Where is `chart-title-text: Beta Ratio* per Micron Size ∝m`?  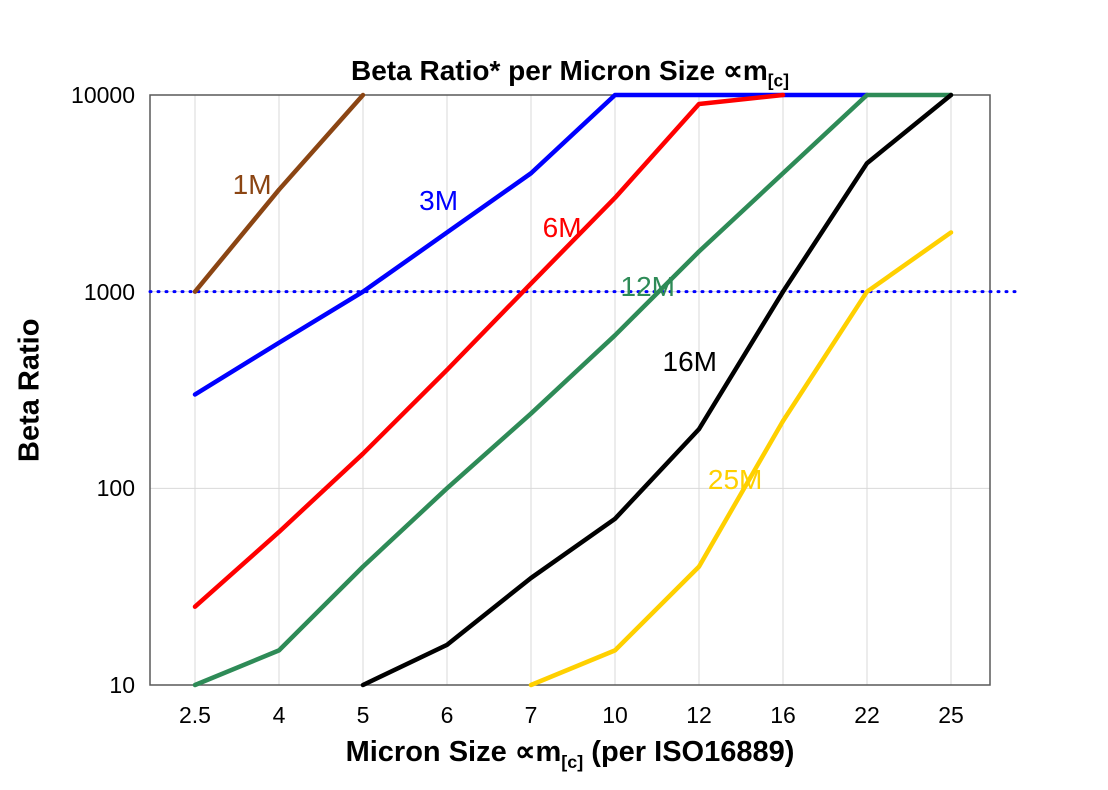 chart-title-text: Beta Ratio* per Micron Size ∝m is located at coordinates (559, 70).